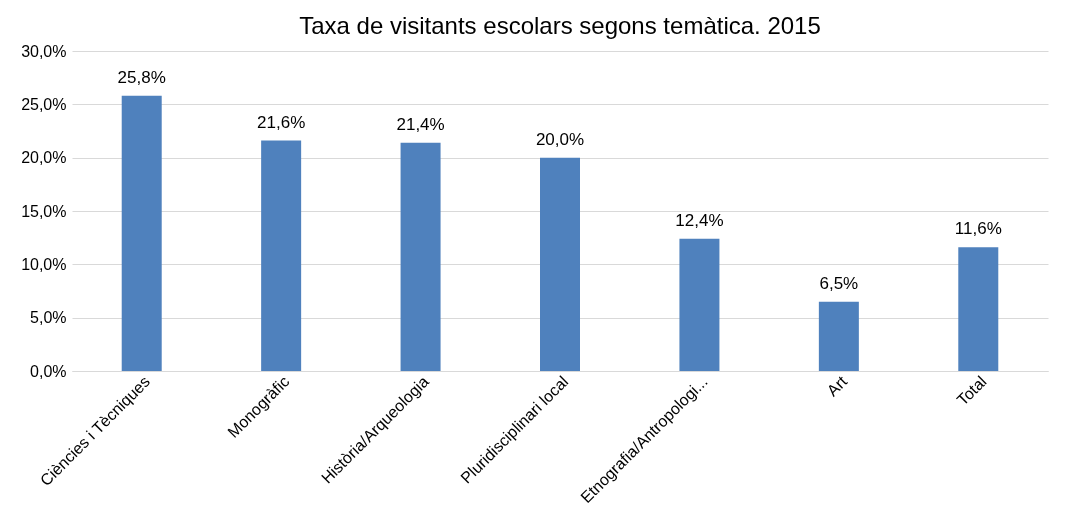  What do you see at coordinates (48, 371) in the screenshot?
I see `y-tick-label: 0,0%` at bounding box center [48, 371].